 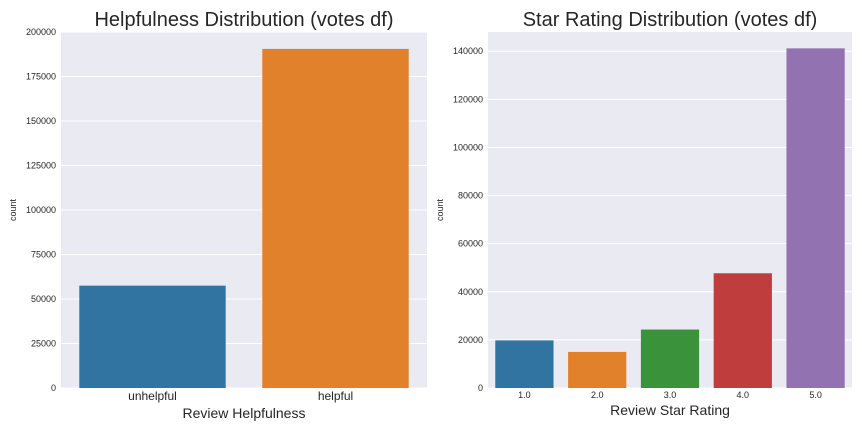 What do you see at coordinates (470, 340) in the screenshot?
I see `y-tick-label: 20000` at bounding box center [470, 340].